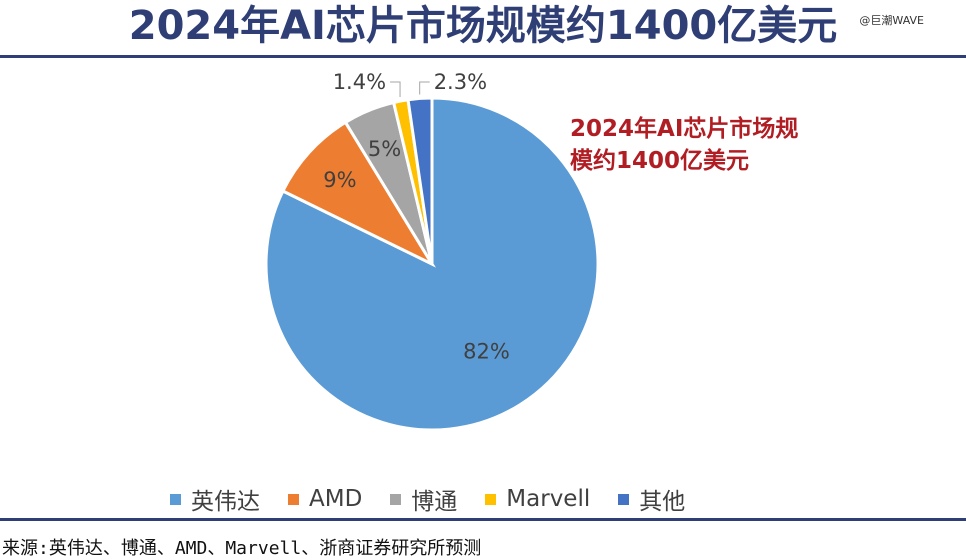 Image resolution: width=966 pixels, height=560 pixels. What do you see at coordinates (548, 499) in the screenshot?
I see `legend-label: Marvell` at bounding box center [548, 499].